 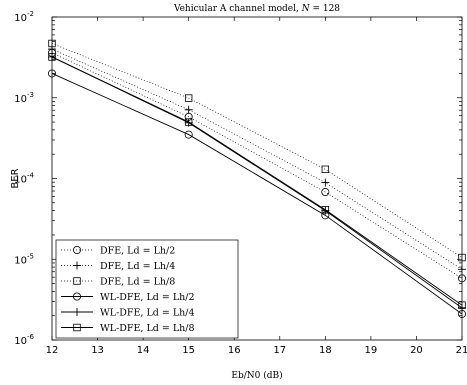 I want to click on chart-title: Vehicular A channel model, N = 128, so click(x=256, y=9).